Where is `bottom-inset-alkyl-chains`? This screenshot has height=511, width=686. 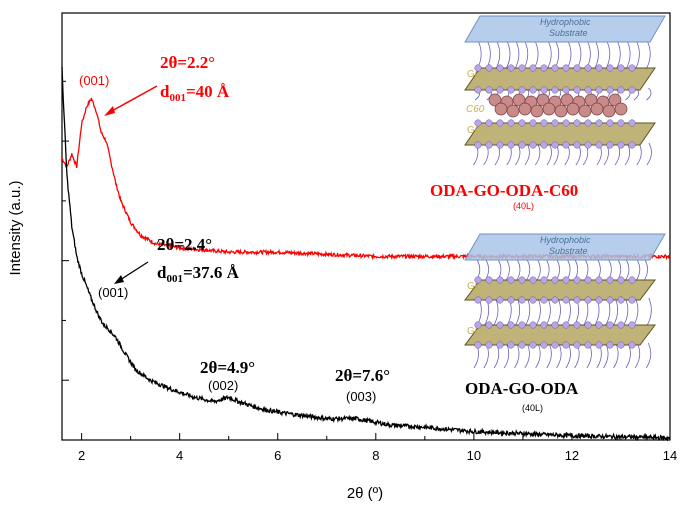
bottom-inset-alkyl-chains is located at coordinates (562, 314).